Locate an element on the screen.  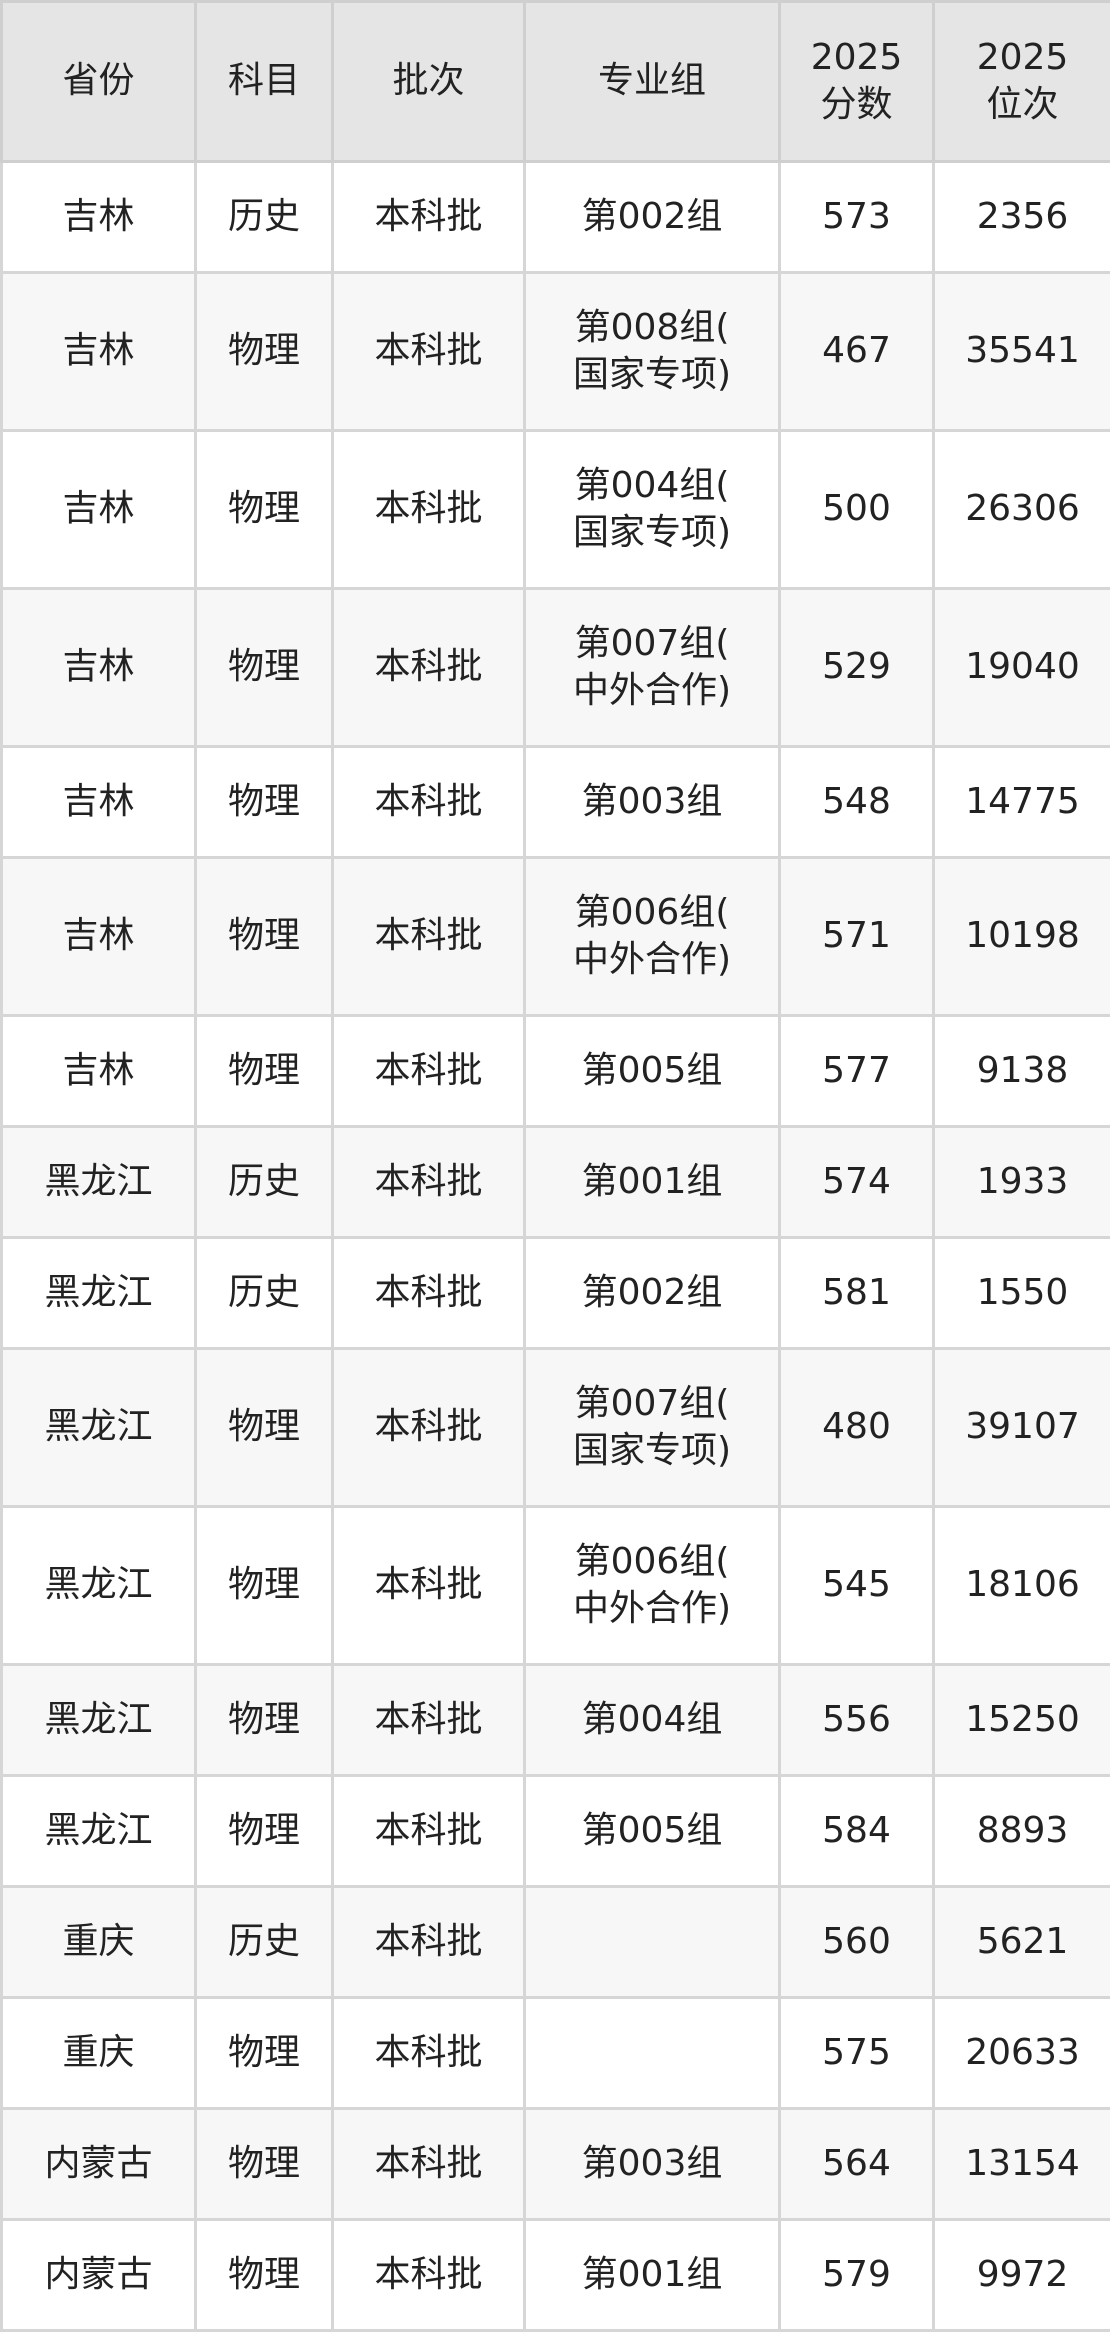
cell-major-group: 第006组(中外合作) is located at coordinates (652, 1585).